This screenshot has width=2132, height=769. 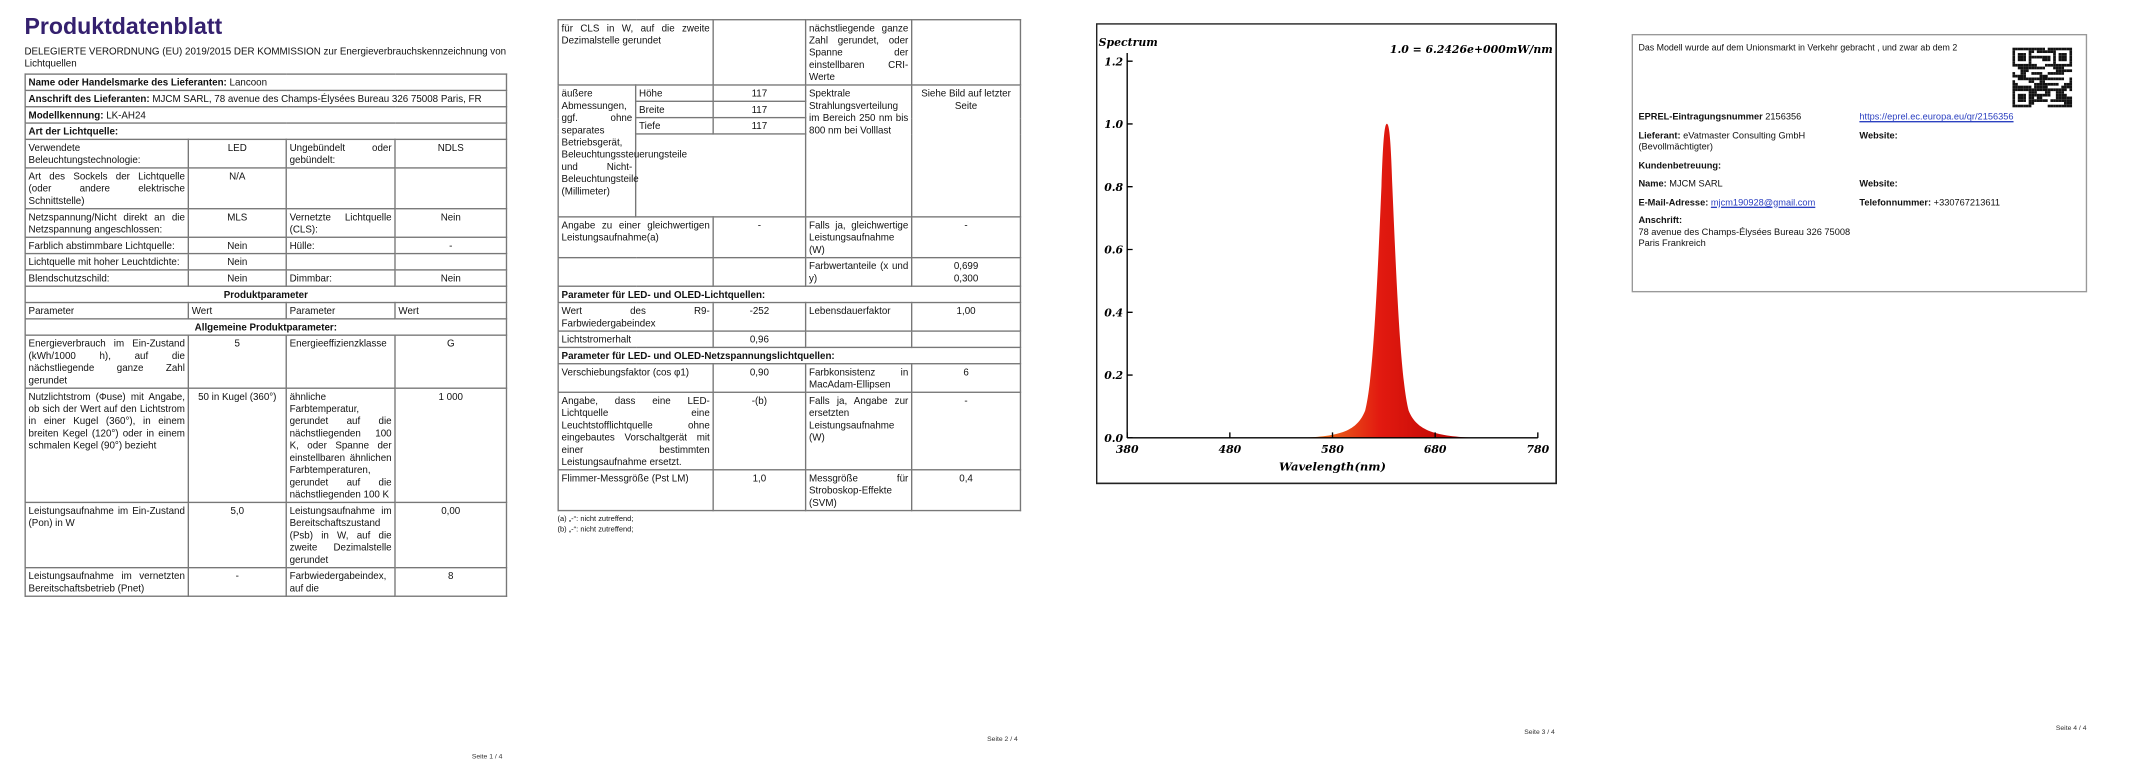 What do you see at coordinates (126, 115) in the screenshot?
I see `field-value: LK-AH24` at bounding box center [126, 115].